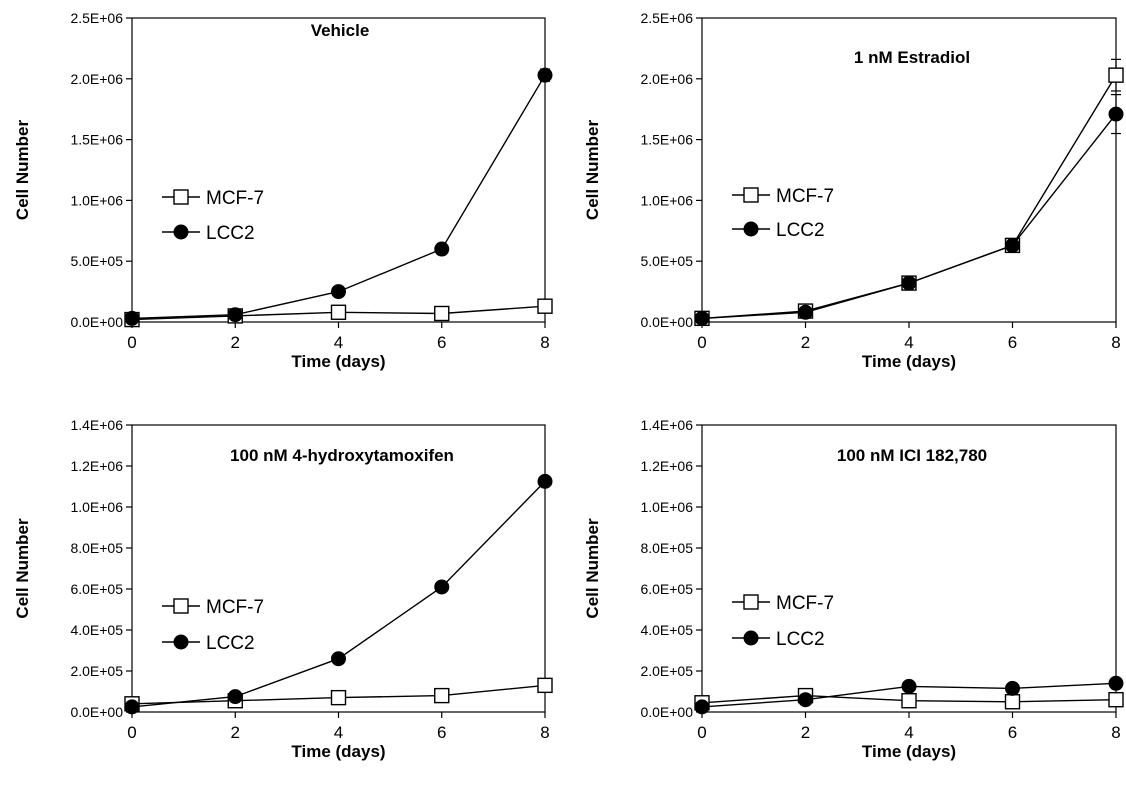 The image size is (1126, 810). Describe the element at coordinates (912, 57) in the screenshot. I see `panel-title: 1 nM Estradiol` at that location.